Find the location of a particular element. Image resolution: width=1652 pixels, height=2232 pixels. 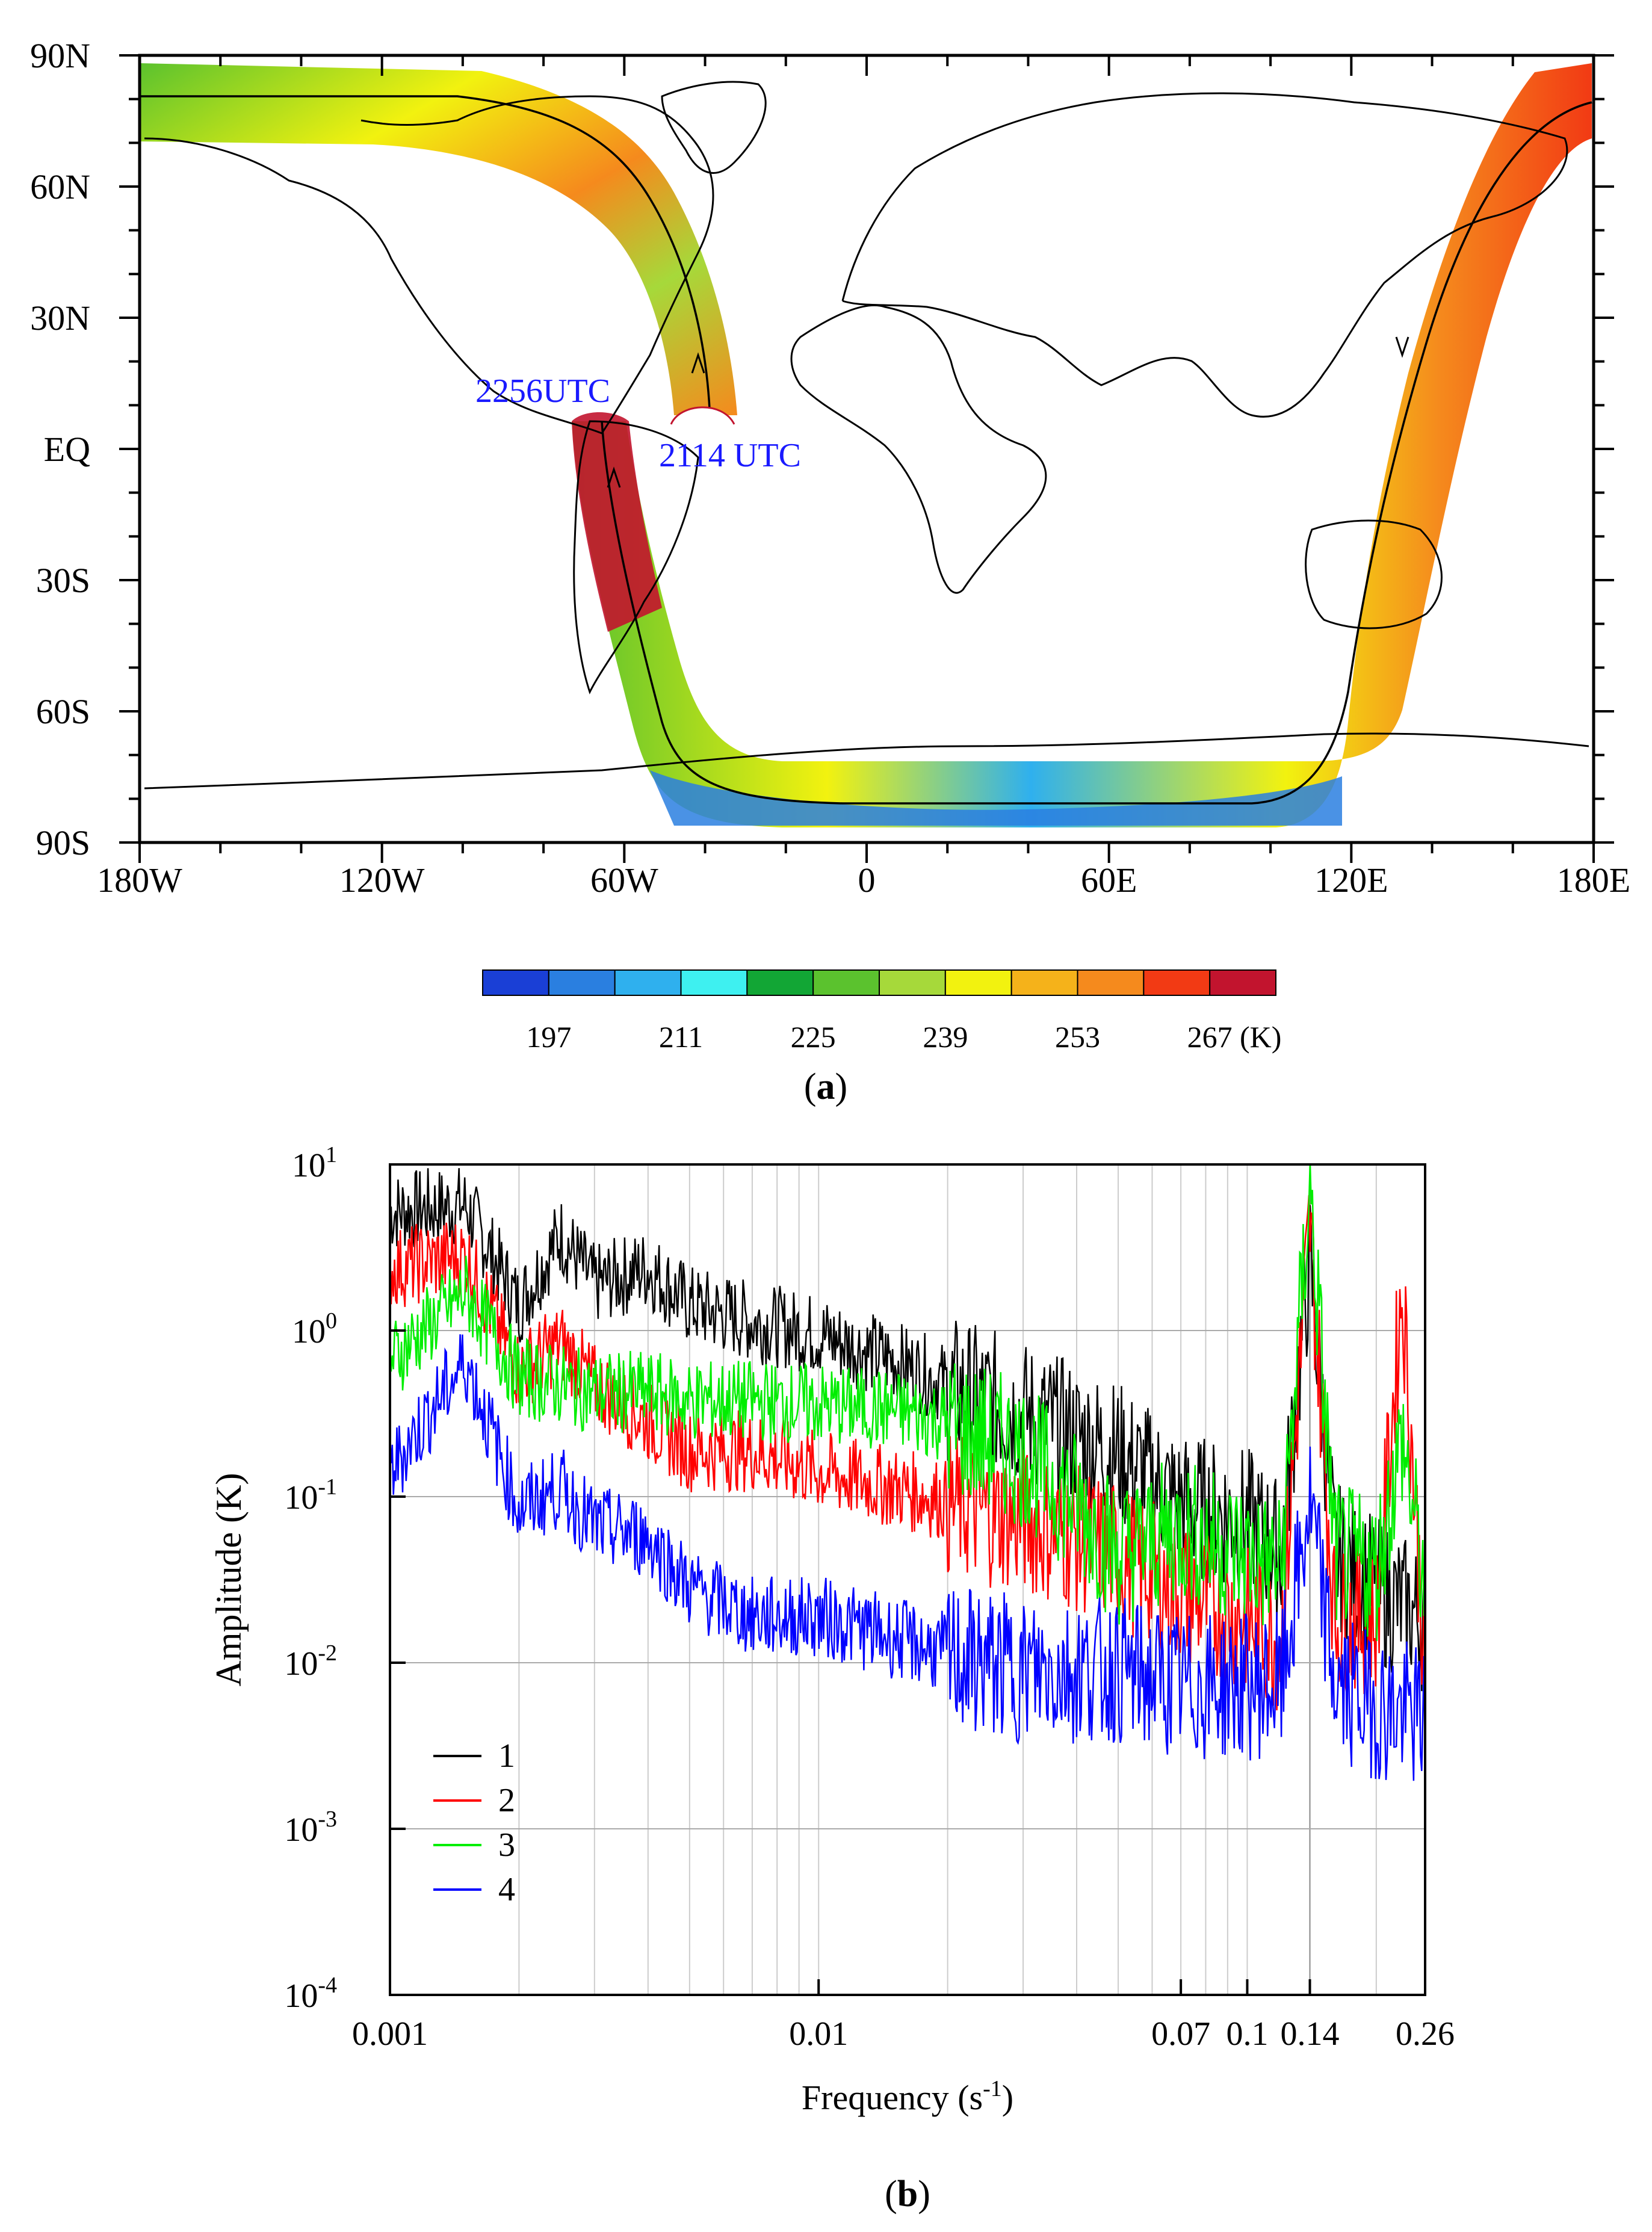

colorbar is located at coordinates (879, 982).